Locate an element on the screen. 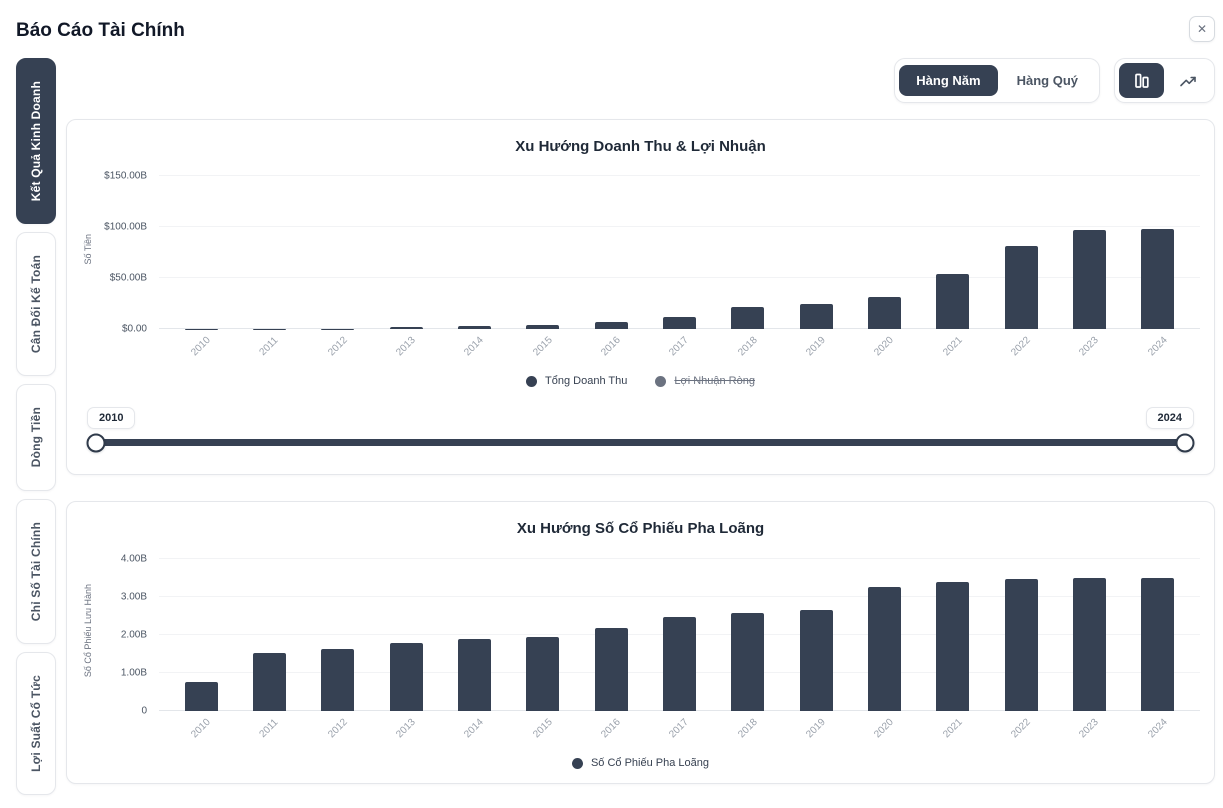 The image size is (1223, 808). legend-label: Tổng Doanh Thu is located at coordinates (586, 381).